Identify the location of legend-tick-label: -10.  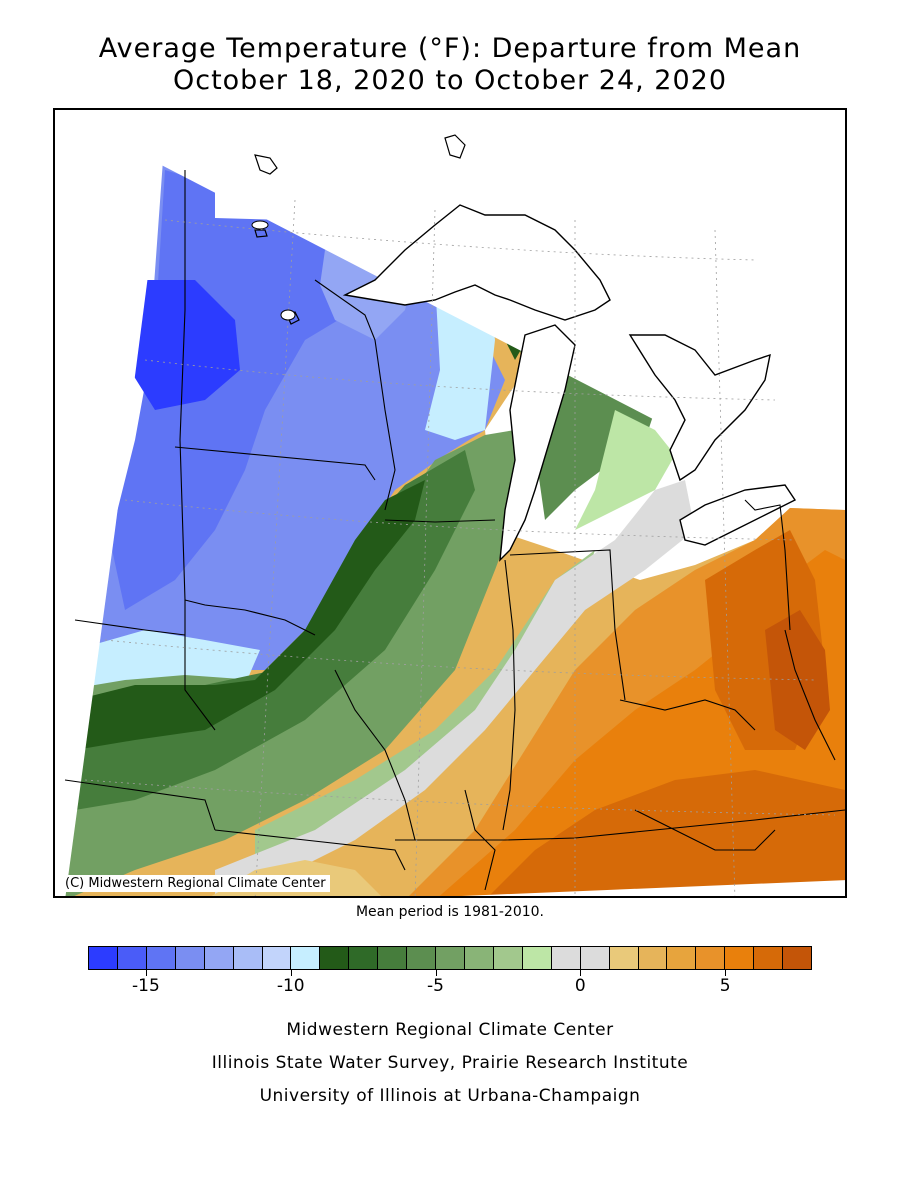
(290, 986).